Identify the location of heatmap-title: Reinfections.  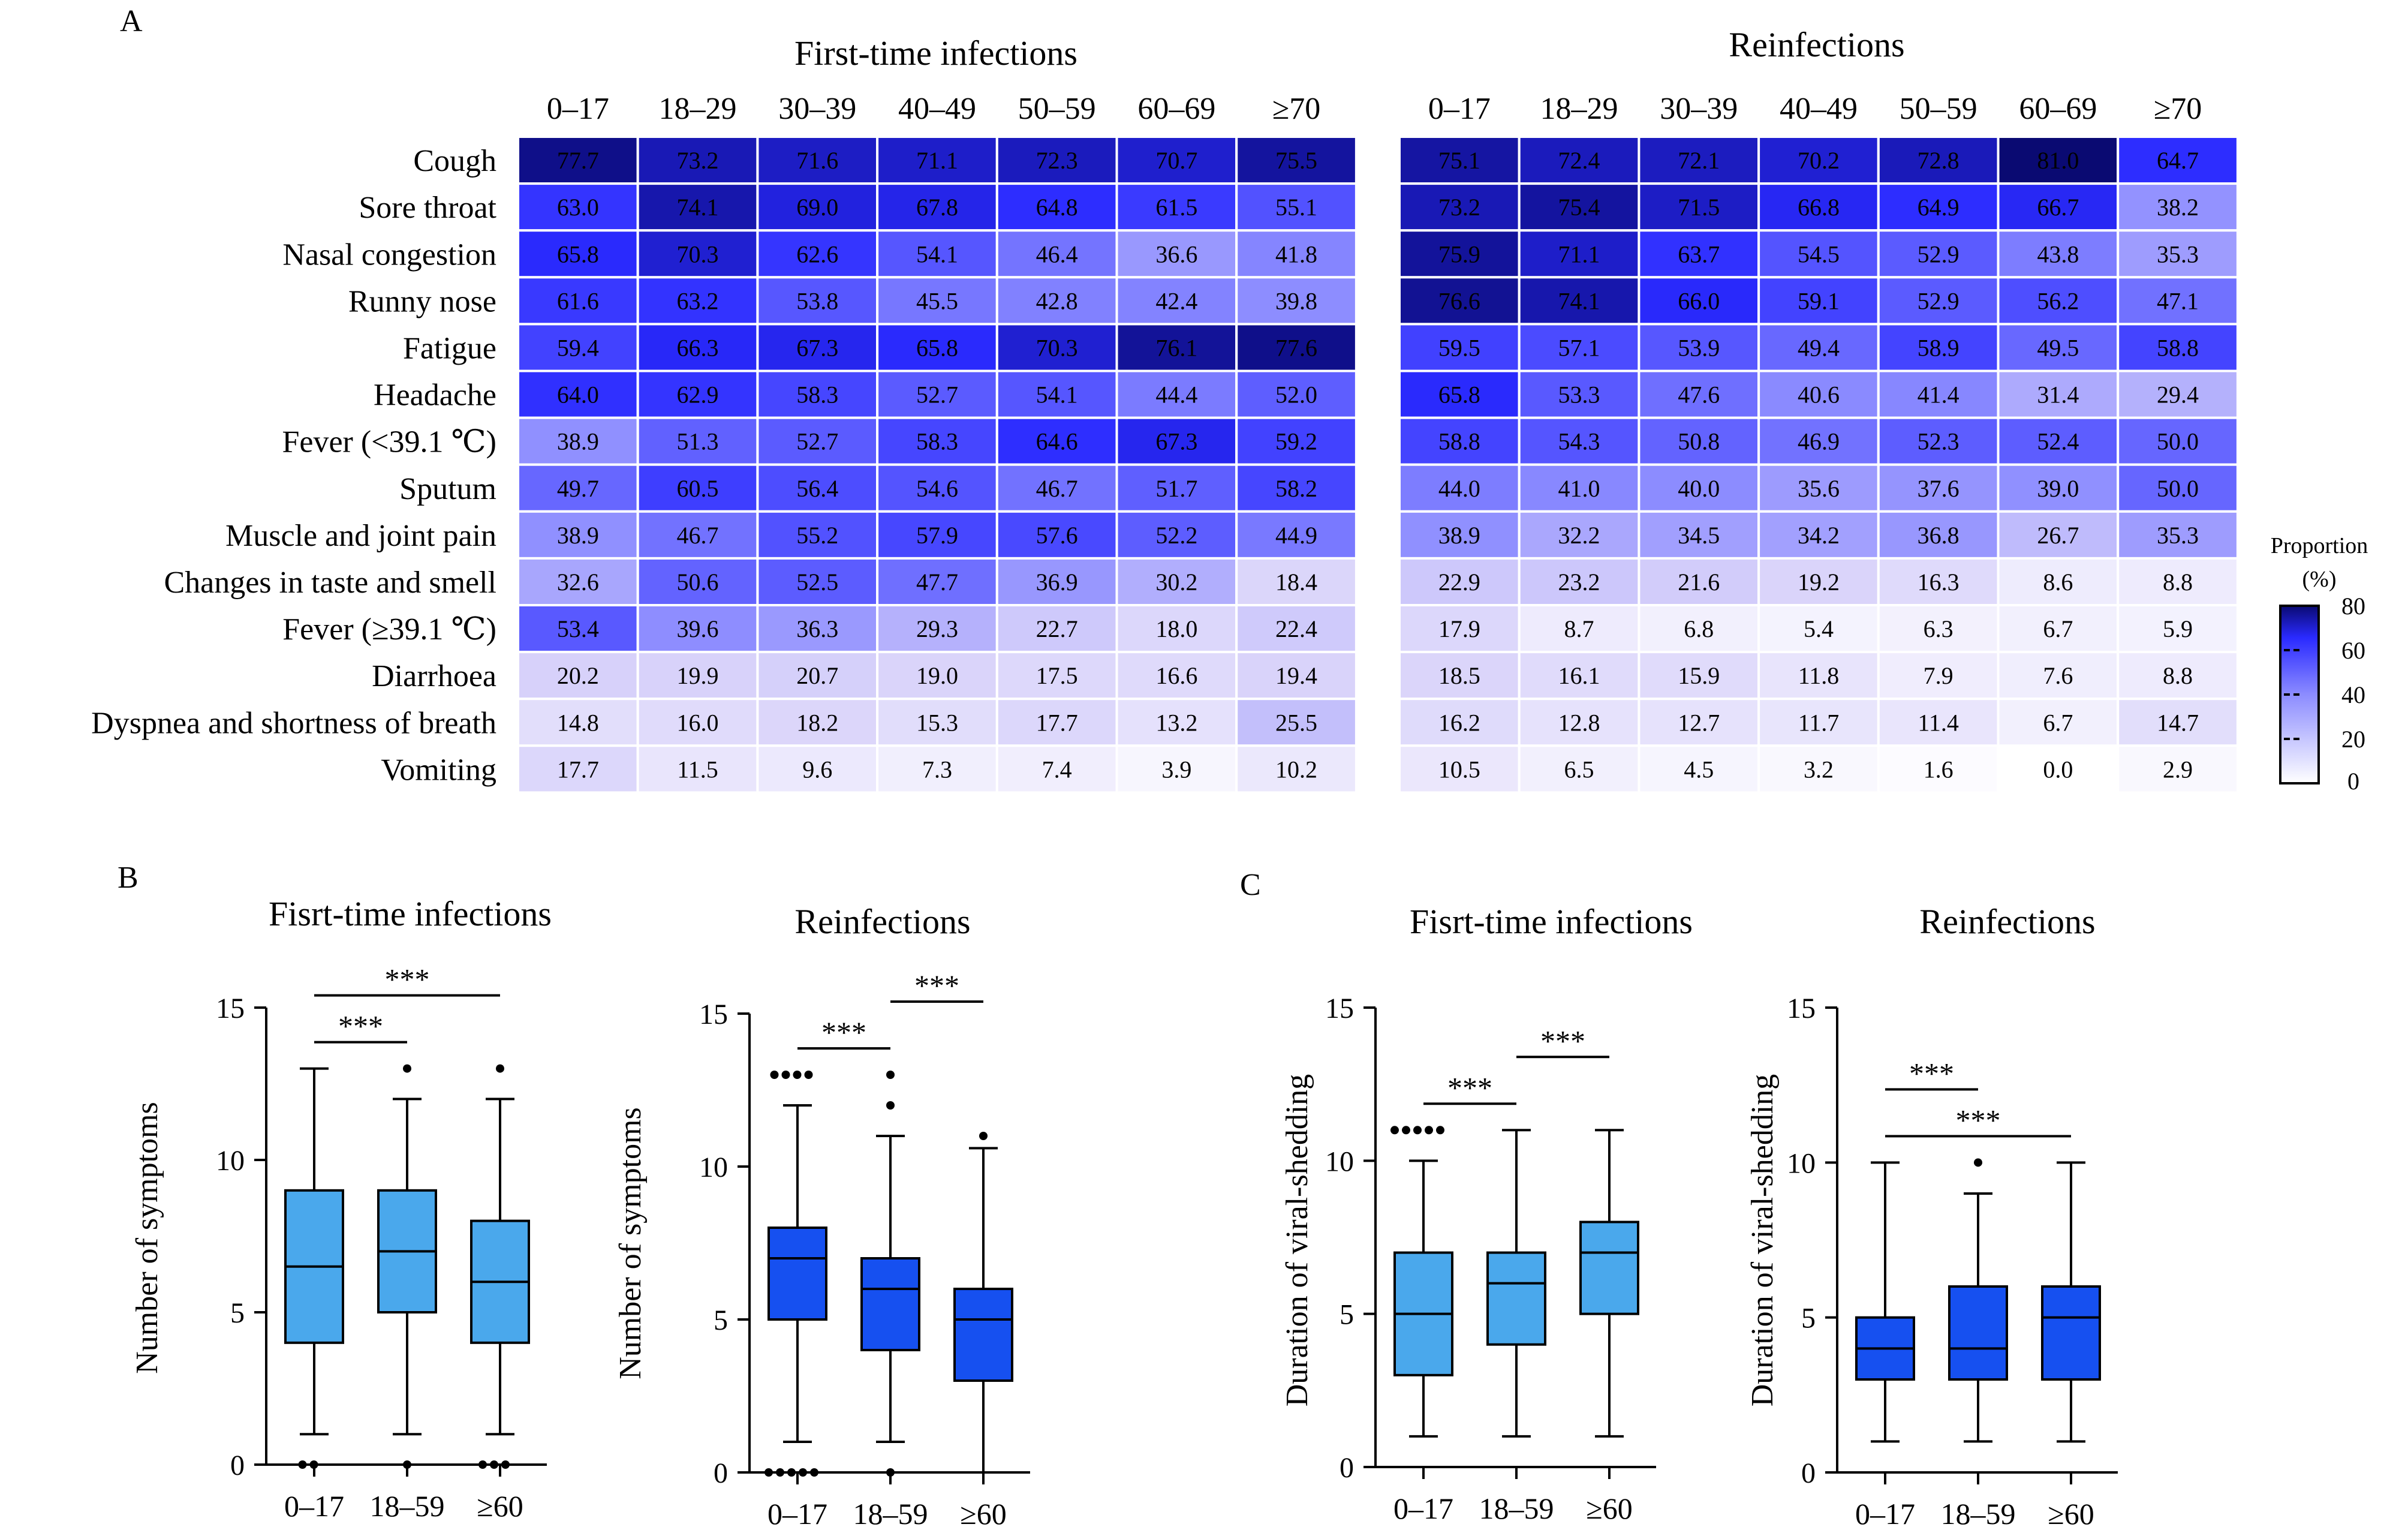
(1816, 44).